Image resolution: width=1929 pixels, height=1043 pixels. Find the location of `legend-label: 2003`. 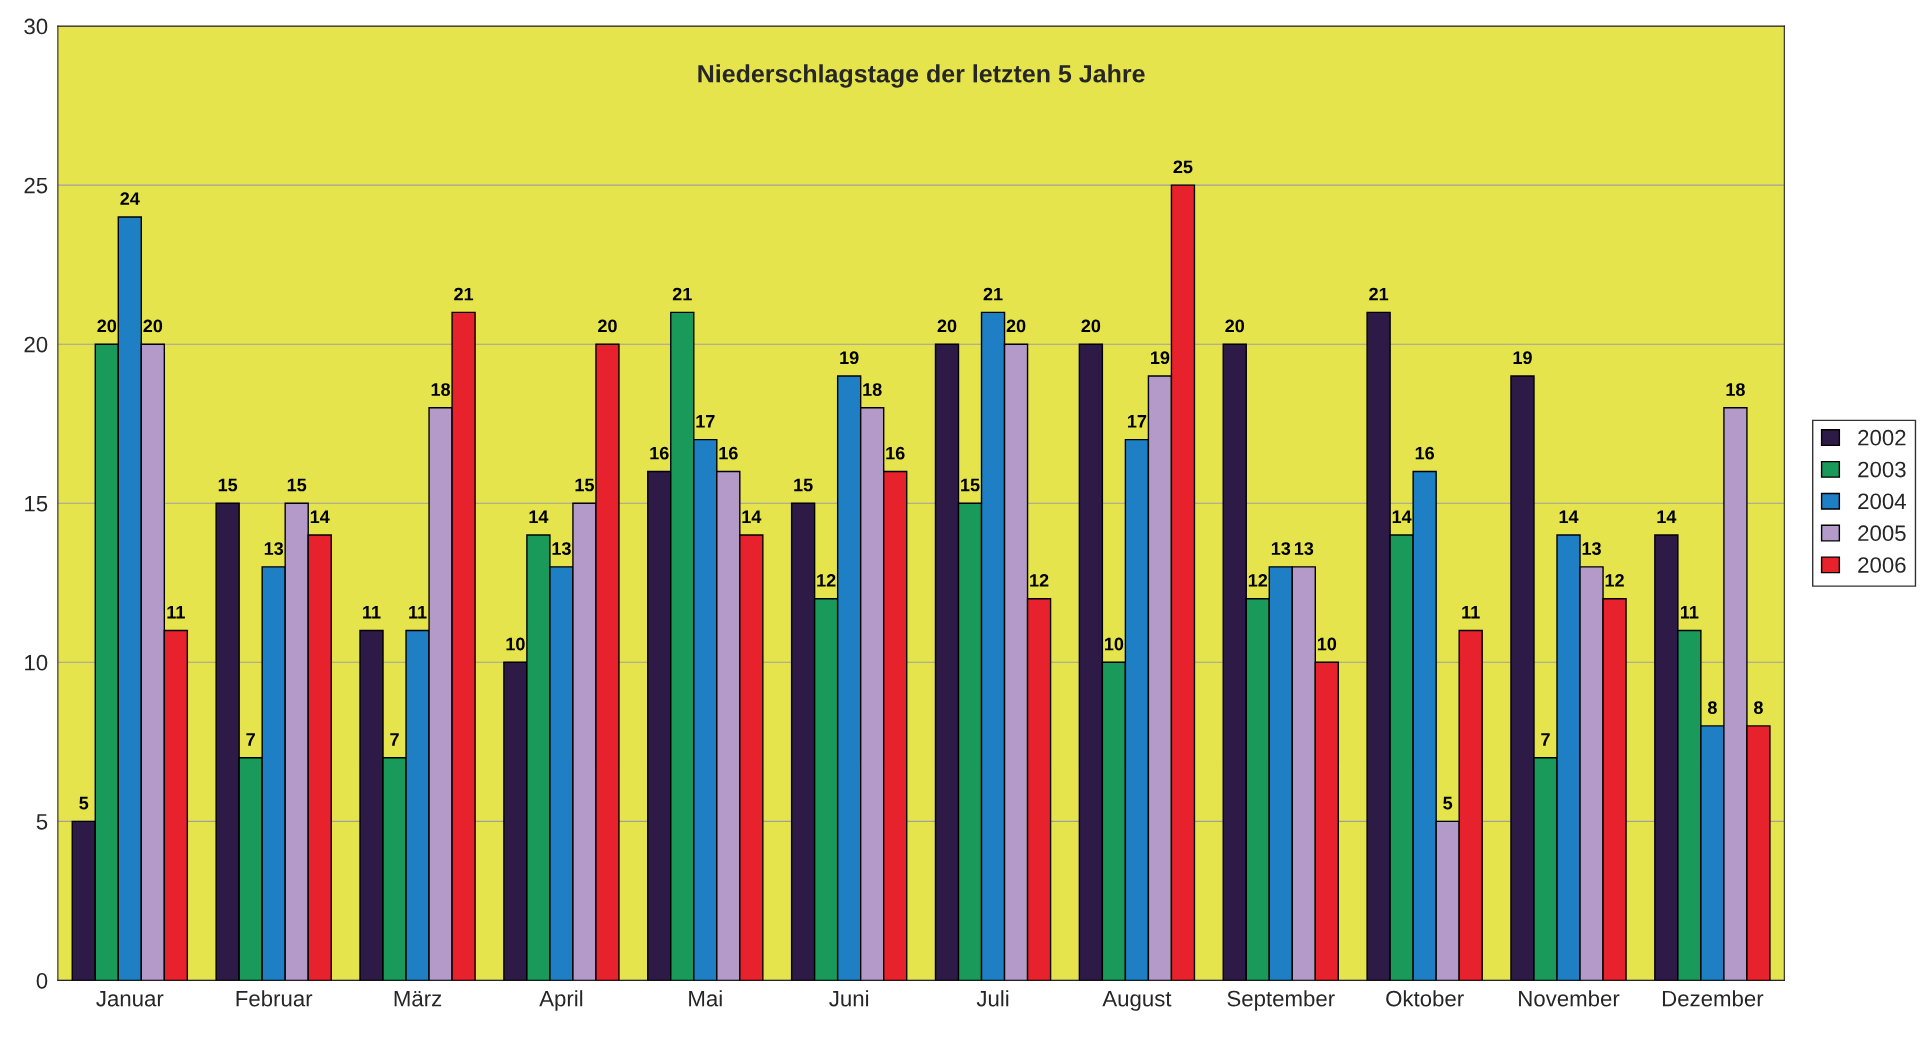

legend-label: 2003 is located at coordinates (1882, 469).